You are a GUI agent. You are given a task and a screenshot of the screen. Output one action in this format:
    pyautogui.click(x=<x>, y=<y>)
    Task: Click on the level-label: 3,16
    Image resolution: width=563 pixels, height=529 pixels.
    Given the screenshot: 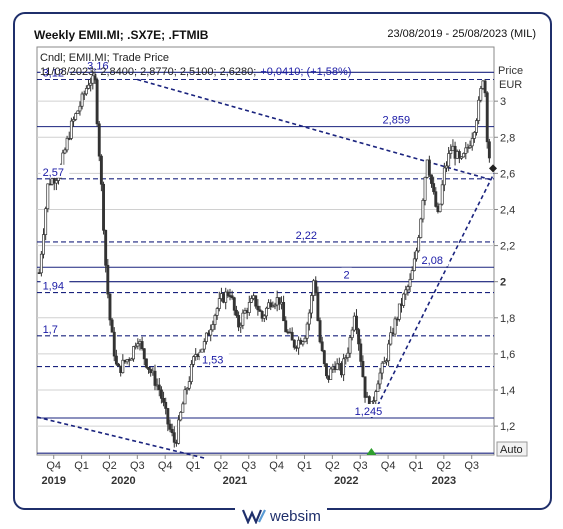 What is the action you would take?
    pyautogui.click(x=97, y=66)
    